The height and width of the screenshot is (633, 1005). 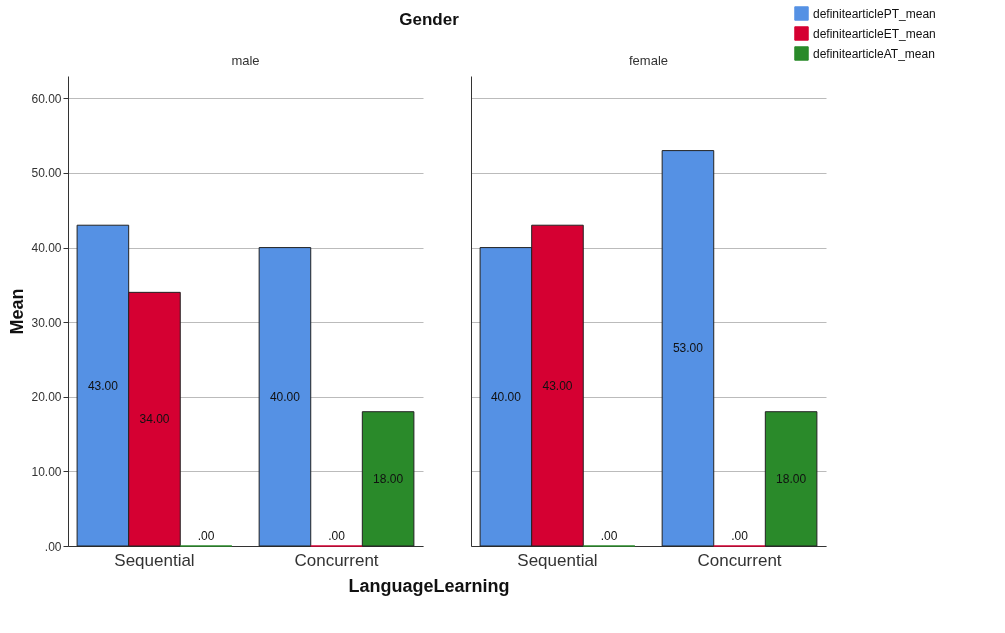 I want to click on y-tick-label: .00, so click(x=53, y=546).